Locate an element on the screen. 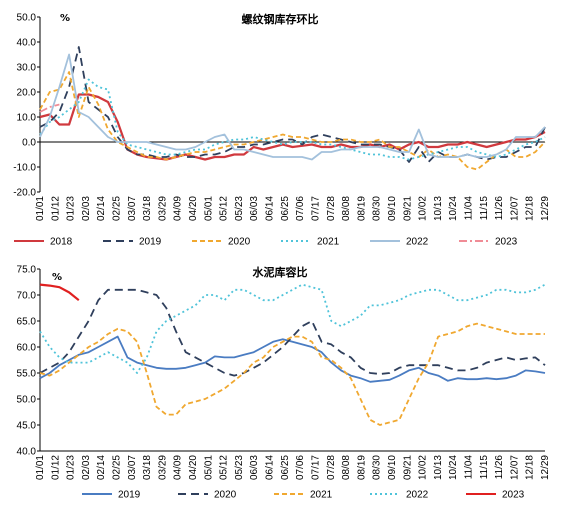  x-tick-label: 06/25 is located at coordinates (285, 208).